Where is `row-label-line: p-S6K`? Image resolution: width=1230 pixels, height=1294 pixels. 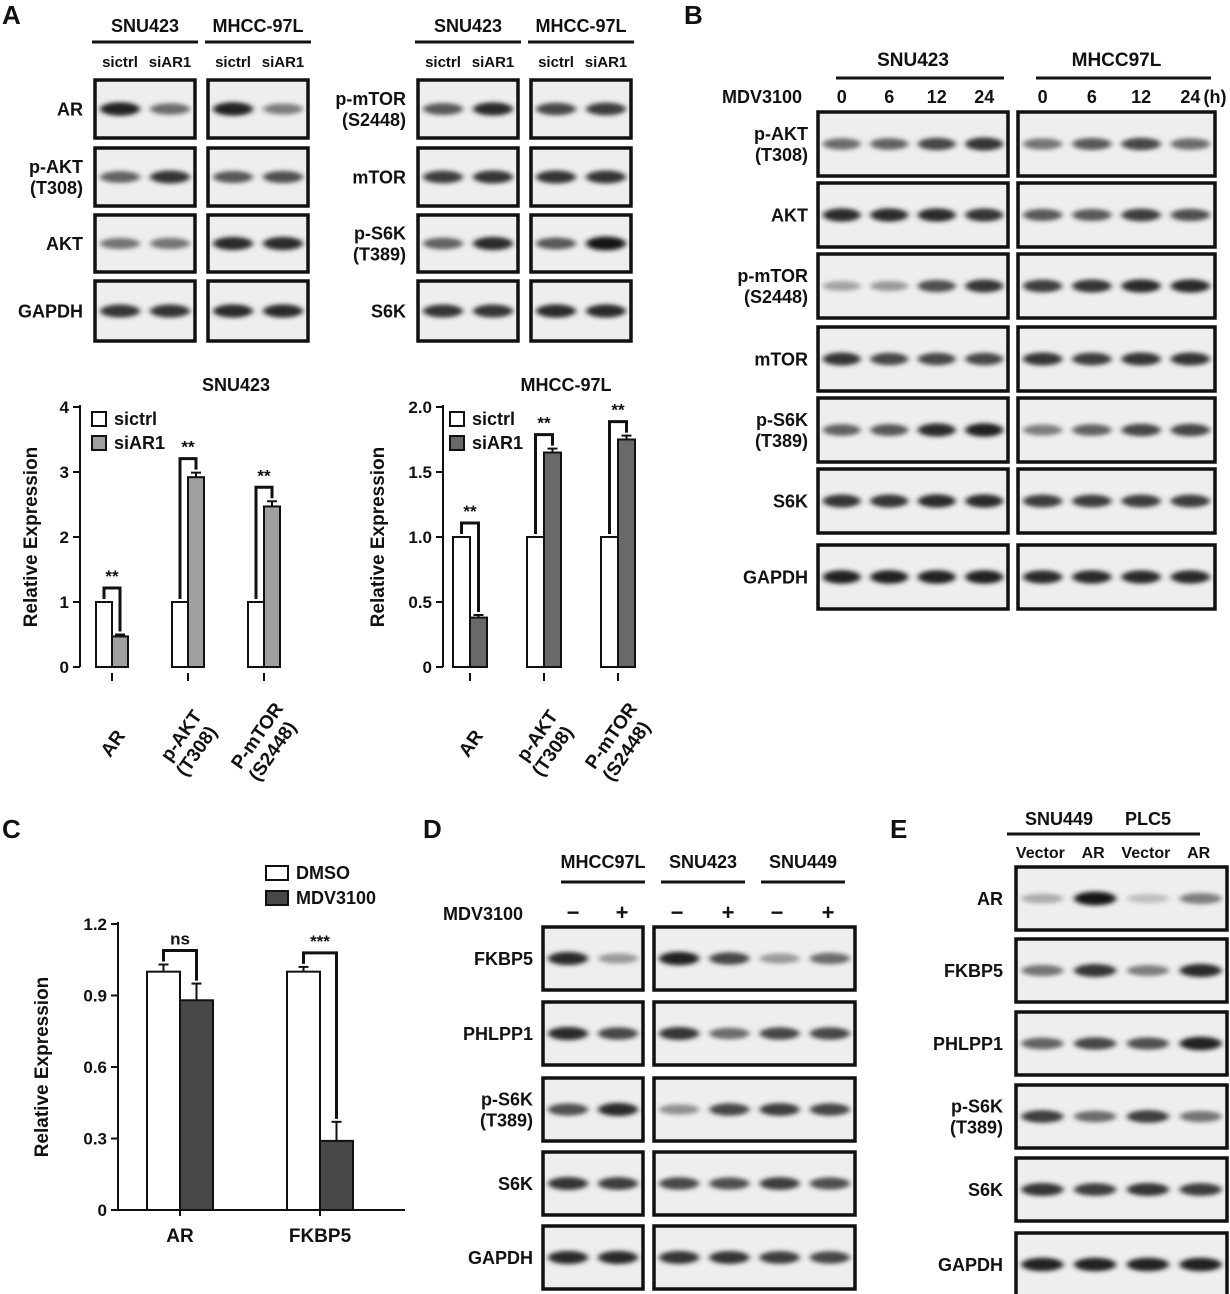
row-label-line: p-S6K is located at coordinates (782, 420).